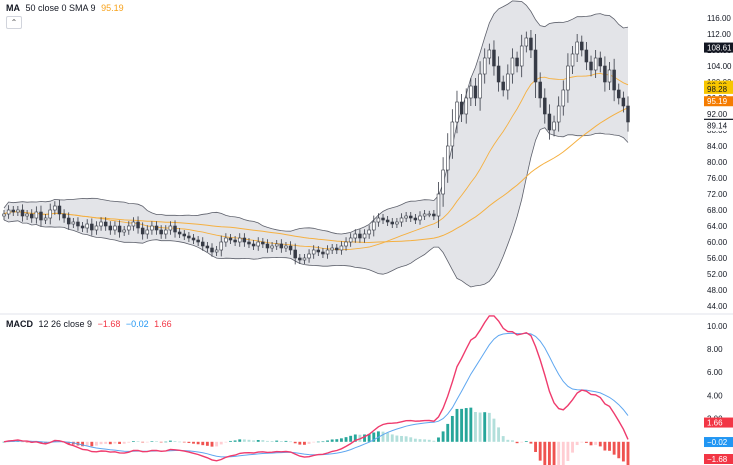  What do you see at coordinates (718, 393) in the screenshot?
I see `macd-axis: 10.008.006.004.002.001.66−0.02−1.68` at bounding box center [718, 393].